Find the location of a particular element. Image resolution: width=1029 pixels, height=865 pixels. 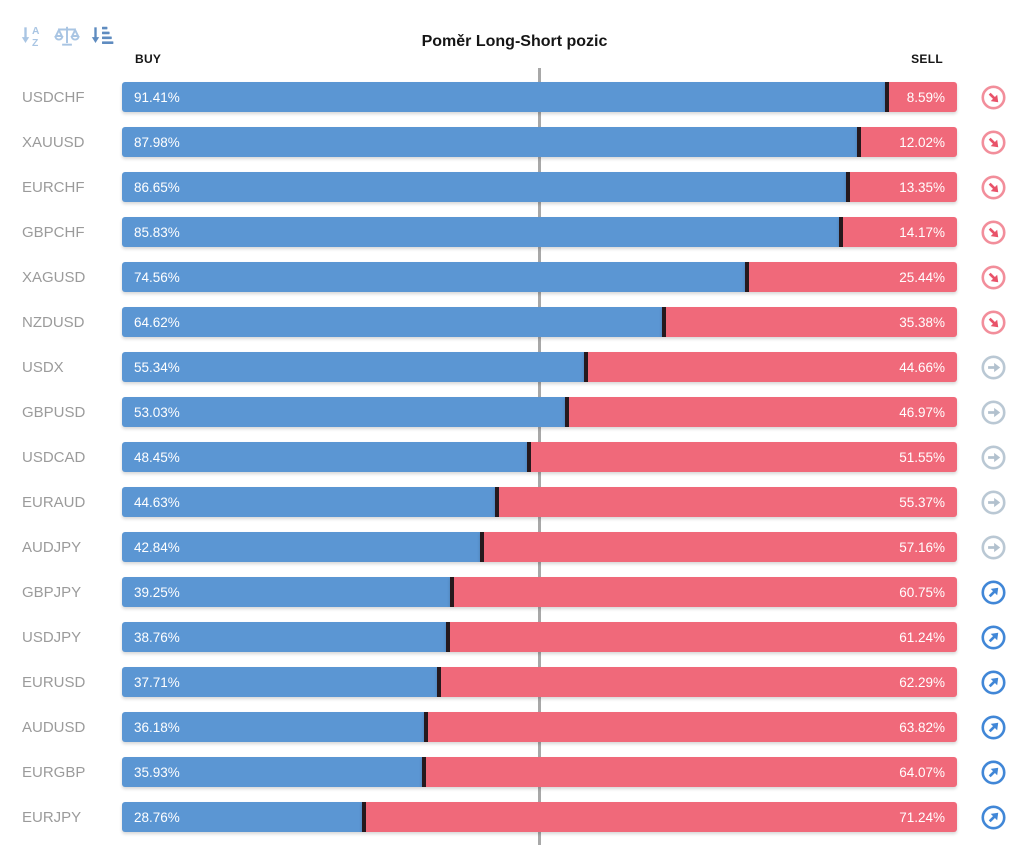

sell-segment: 13.35% is located at coordinates (901, 187).